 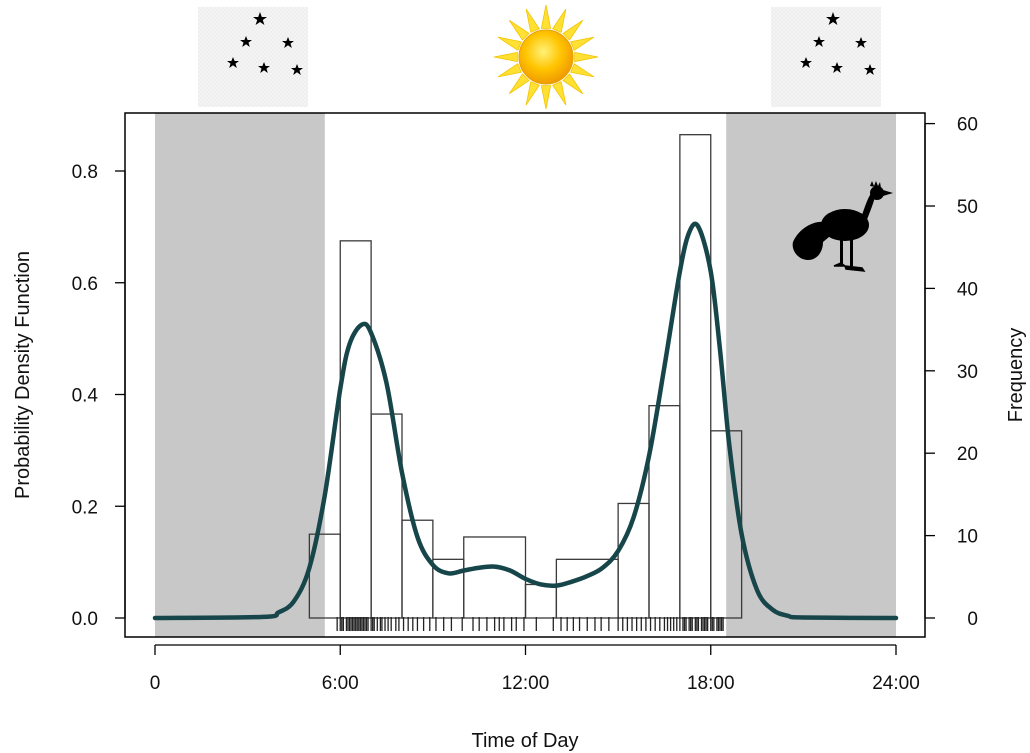 What do you see at coordinates (524, 741) in the screenshot?
I see `x-axis-title: Time of Day` at bounding box center [524, 741].